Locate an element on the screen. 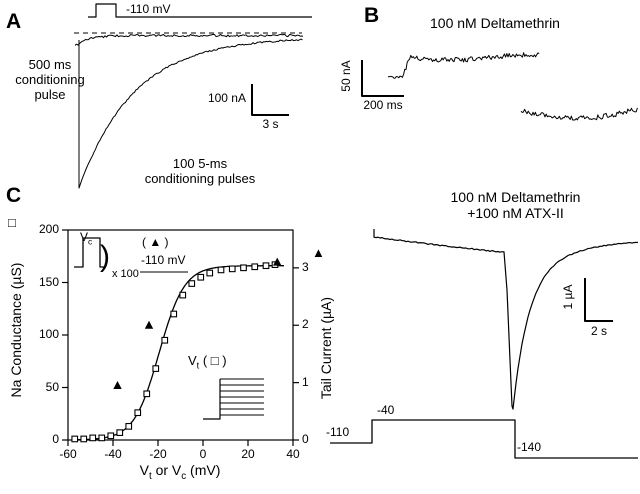  y-left-tick-label: 0 is located at coordinates (55, 439).